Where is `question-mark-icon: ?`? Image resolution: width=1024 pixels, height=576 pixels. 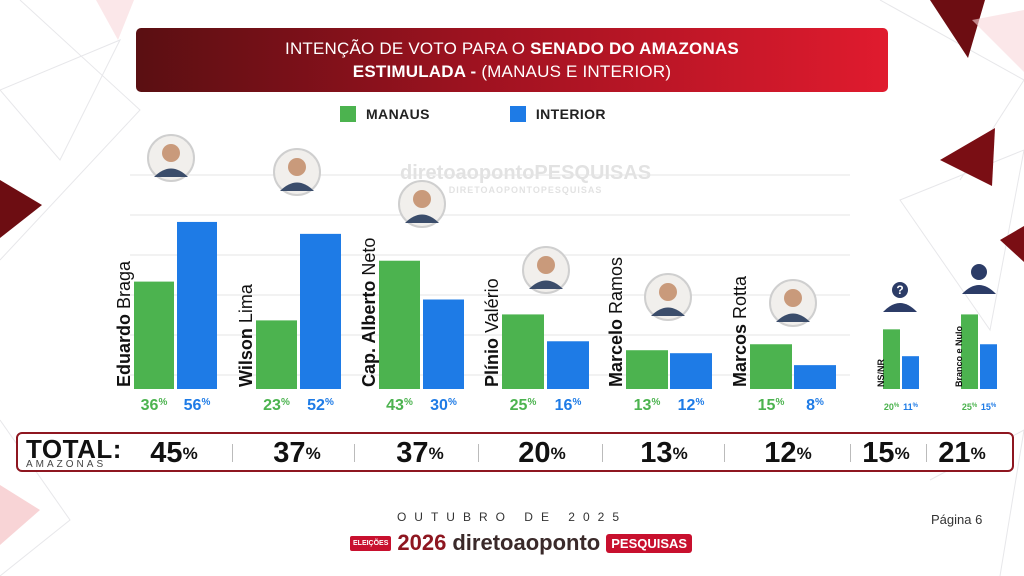
question-mark-icon: ? is located at coordinates (899, 290).